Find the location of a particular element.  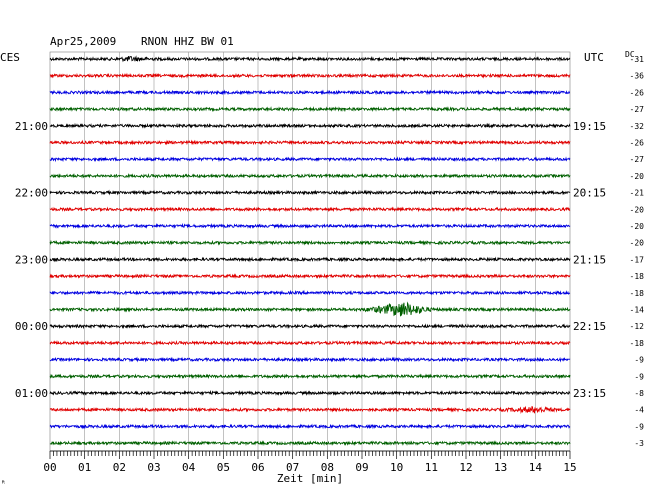

x-tick-label: 00 is located at coordinates (49, 467).